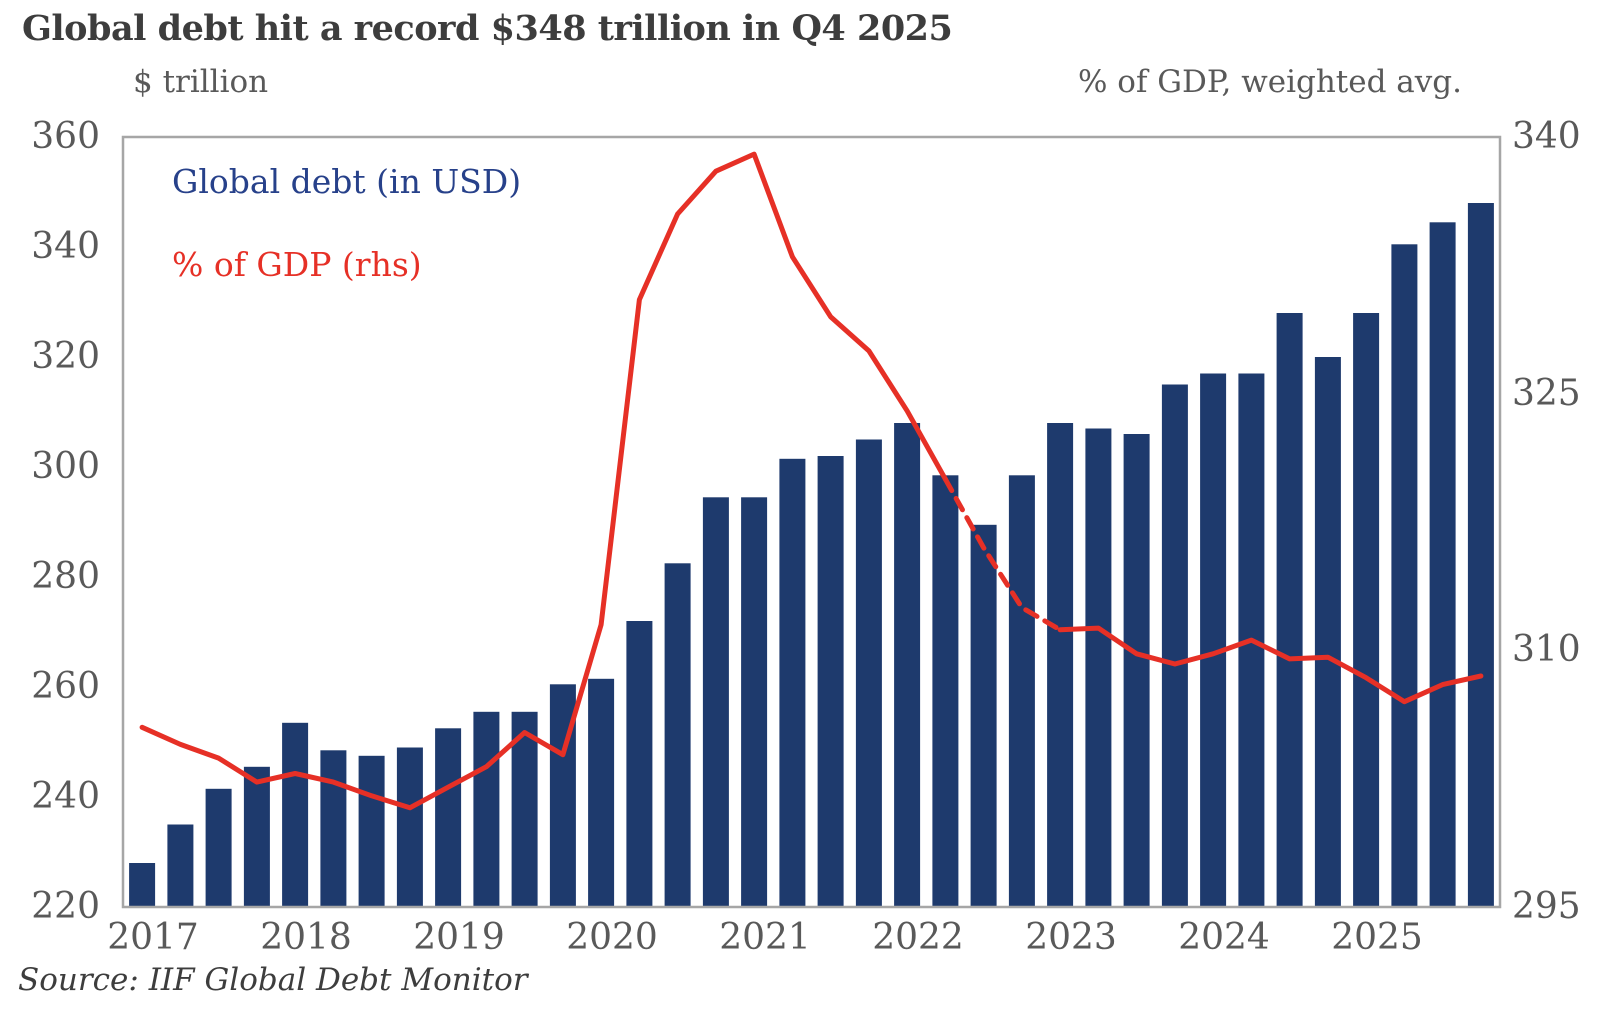 This screenshot has height=1036, width=1610. I want to click on bar-2025Q1, so click(1366, 610).